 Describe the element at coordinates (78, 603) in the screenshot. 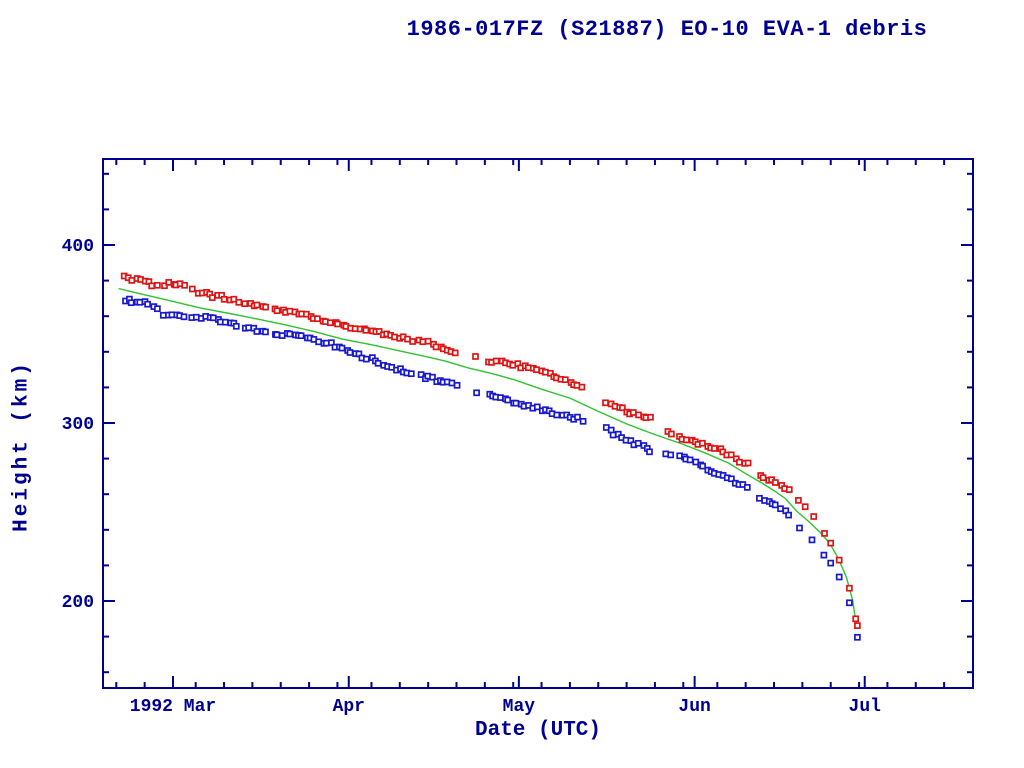

I see `y-tick-label: 200` at that location.